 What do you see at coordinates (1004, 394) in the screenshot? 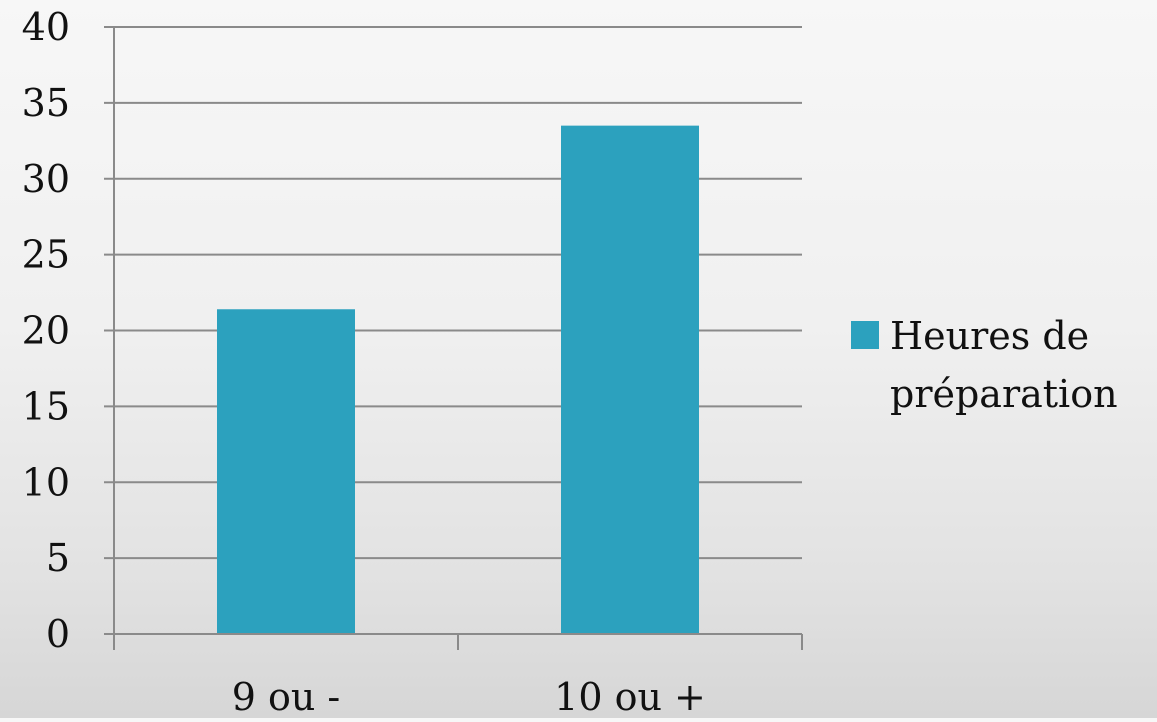
I see `legend-label-line-2: préparation` at bounding box center [1004, 394].